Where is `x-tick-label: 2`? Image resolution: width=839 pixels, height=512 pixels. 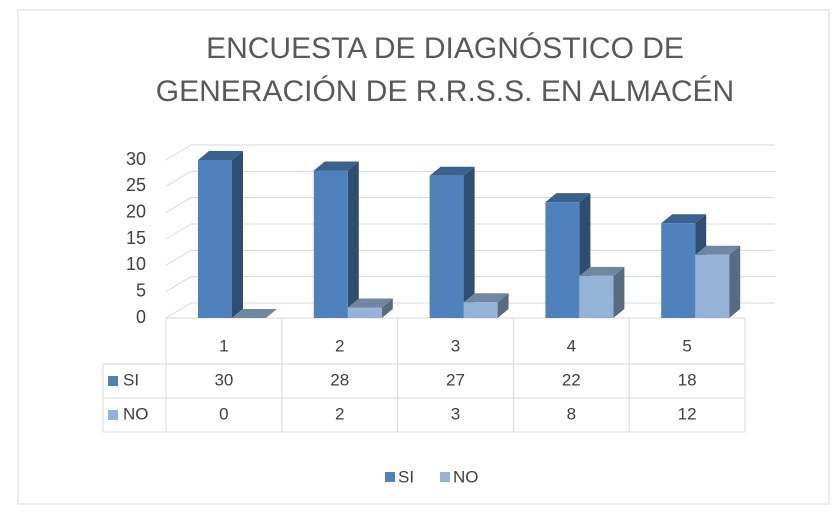 x-tick-label: 2 is located at coordinates (339, 345).